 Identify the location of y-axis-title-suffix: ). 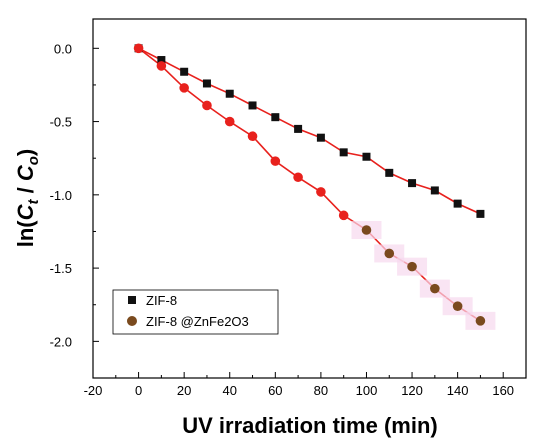
(25, 152).